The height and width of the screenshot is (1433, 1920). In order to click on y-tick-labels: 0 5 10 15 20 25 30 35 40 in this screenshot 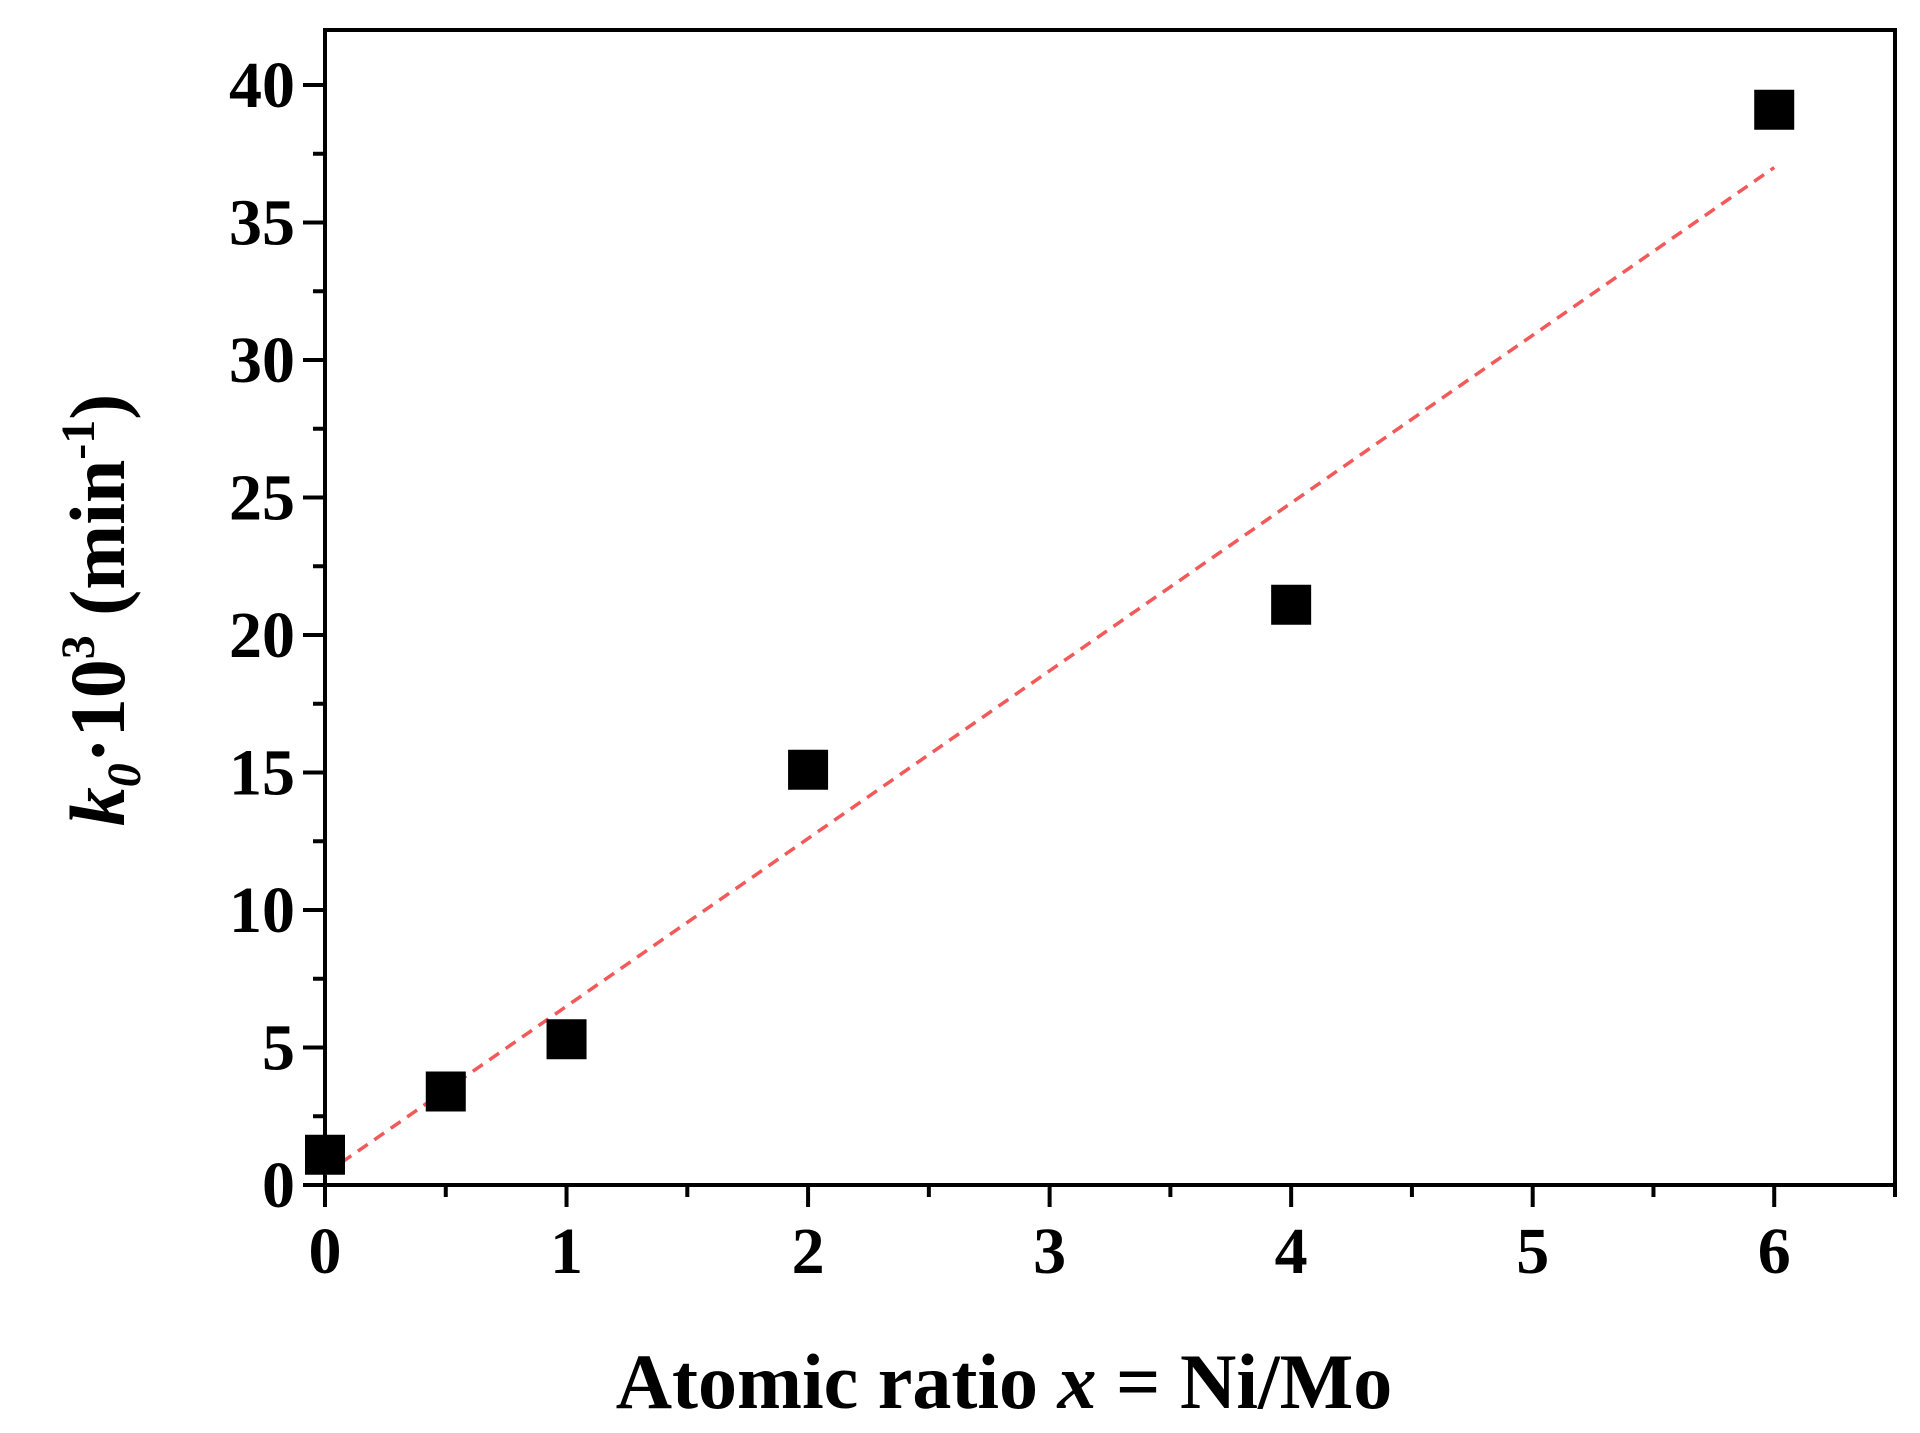, I will do `click(262, 635)`.